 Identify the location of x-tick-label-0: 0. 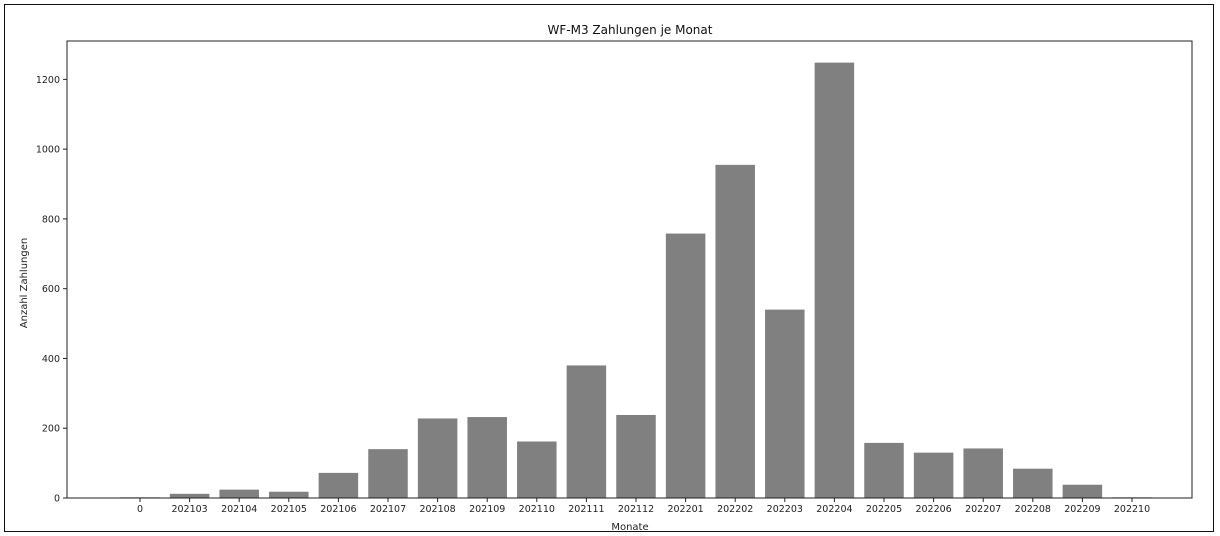
(140, 509).